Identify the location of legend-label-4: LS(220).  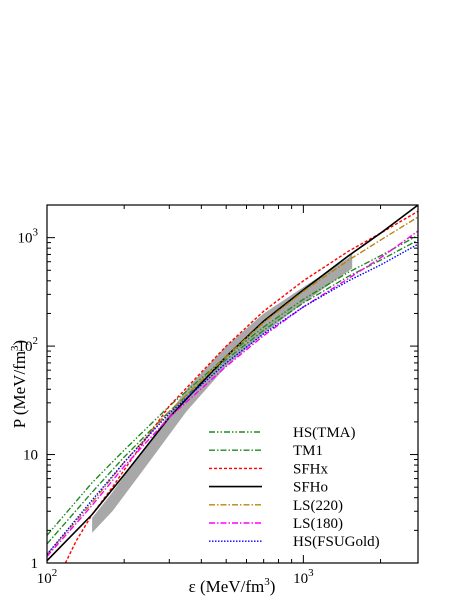
(318, 506).